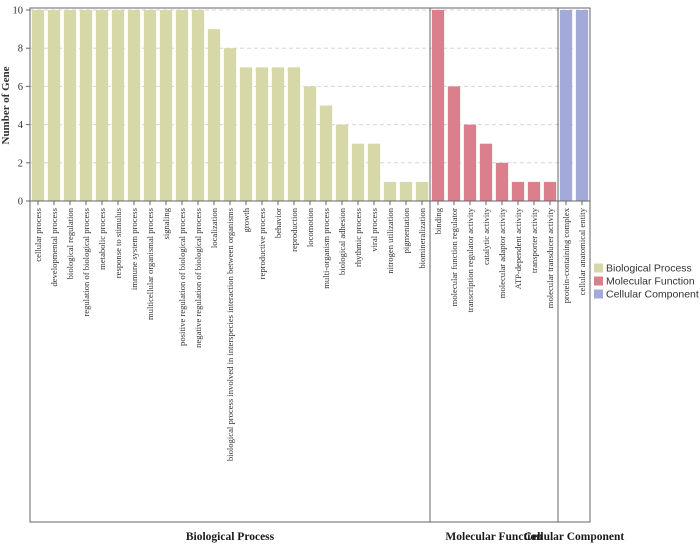  I want to click on y-tick-label: 6, so click(20, 87).